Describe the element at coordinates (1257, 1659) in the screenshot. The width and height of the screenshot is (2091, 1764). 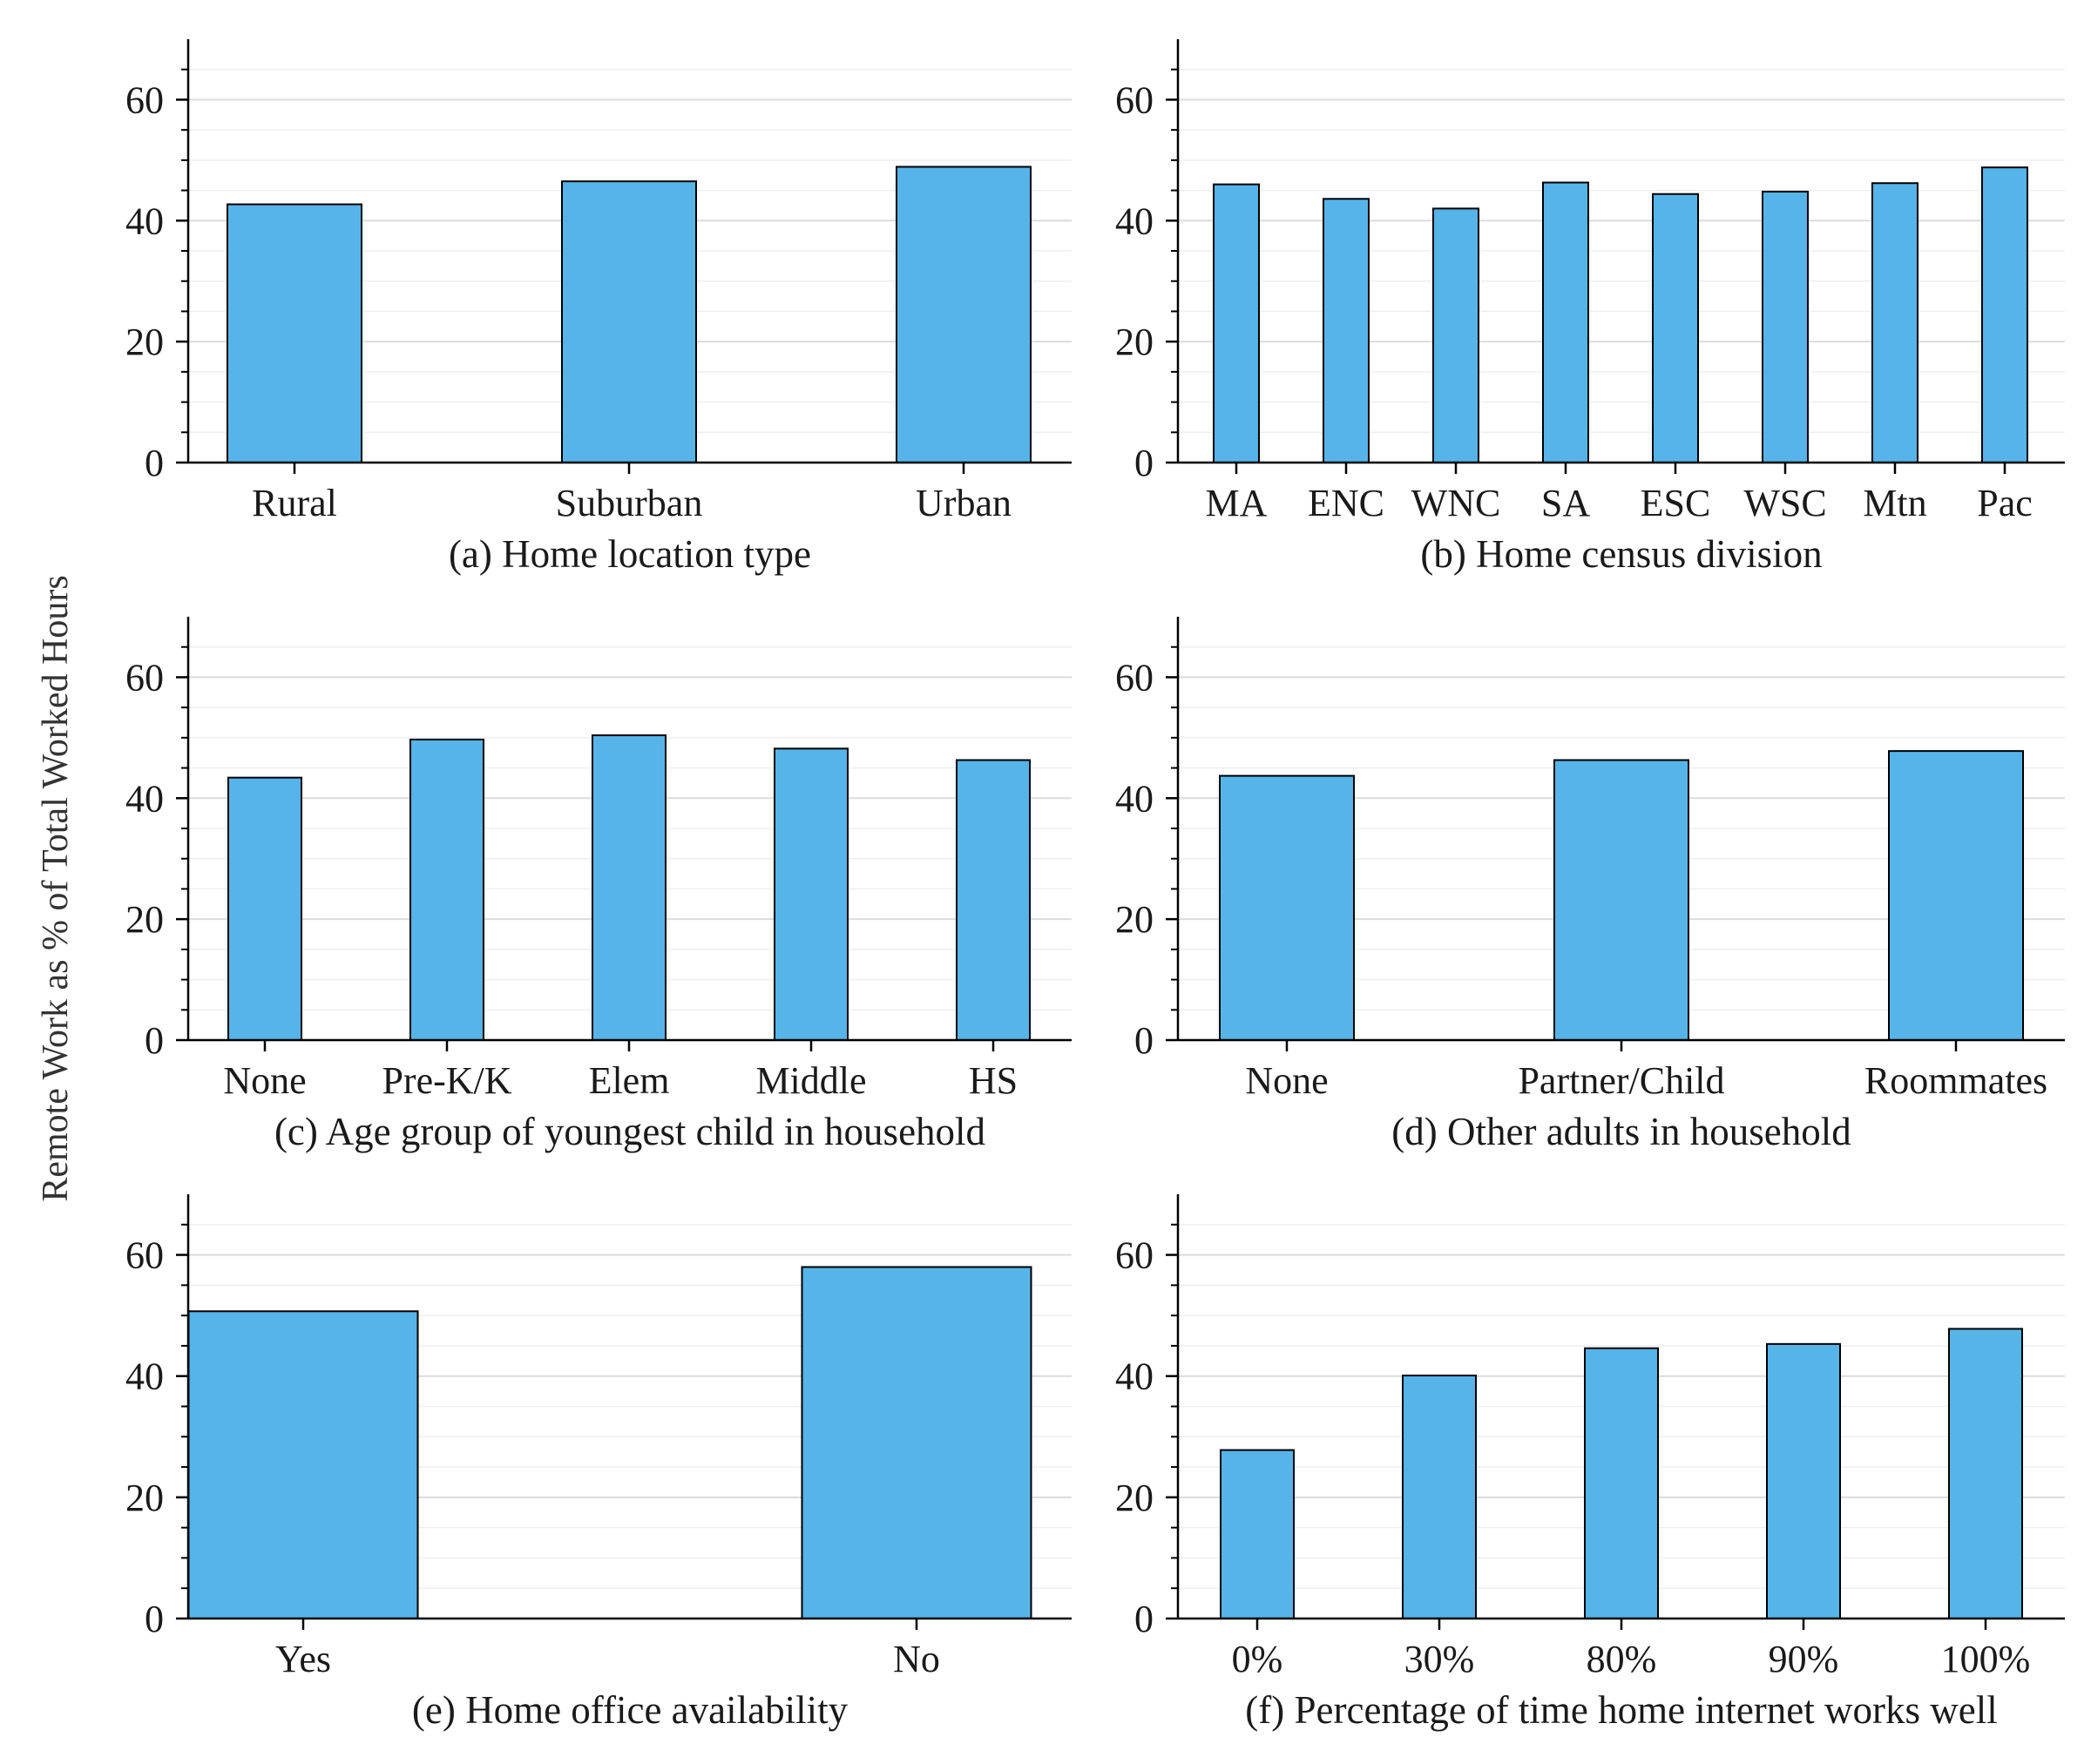
I see `x-tick-label: 0%` at that location.